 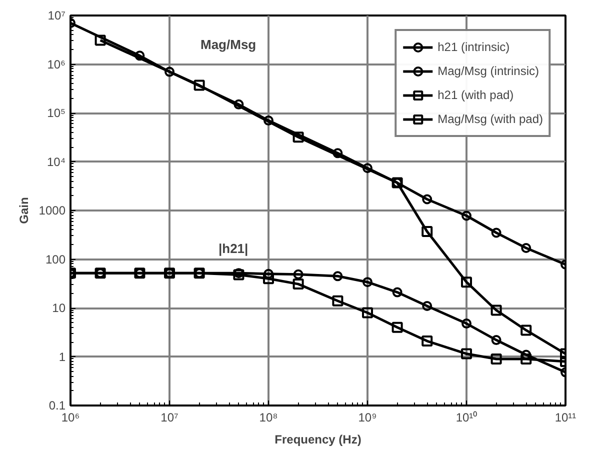 What do you see at coordinates (367, 417) in the screenshot?
I see `x-tick-label: 10⁹` at bounding box center [367, 417].